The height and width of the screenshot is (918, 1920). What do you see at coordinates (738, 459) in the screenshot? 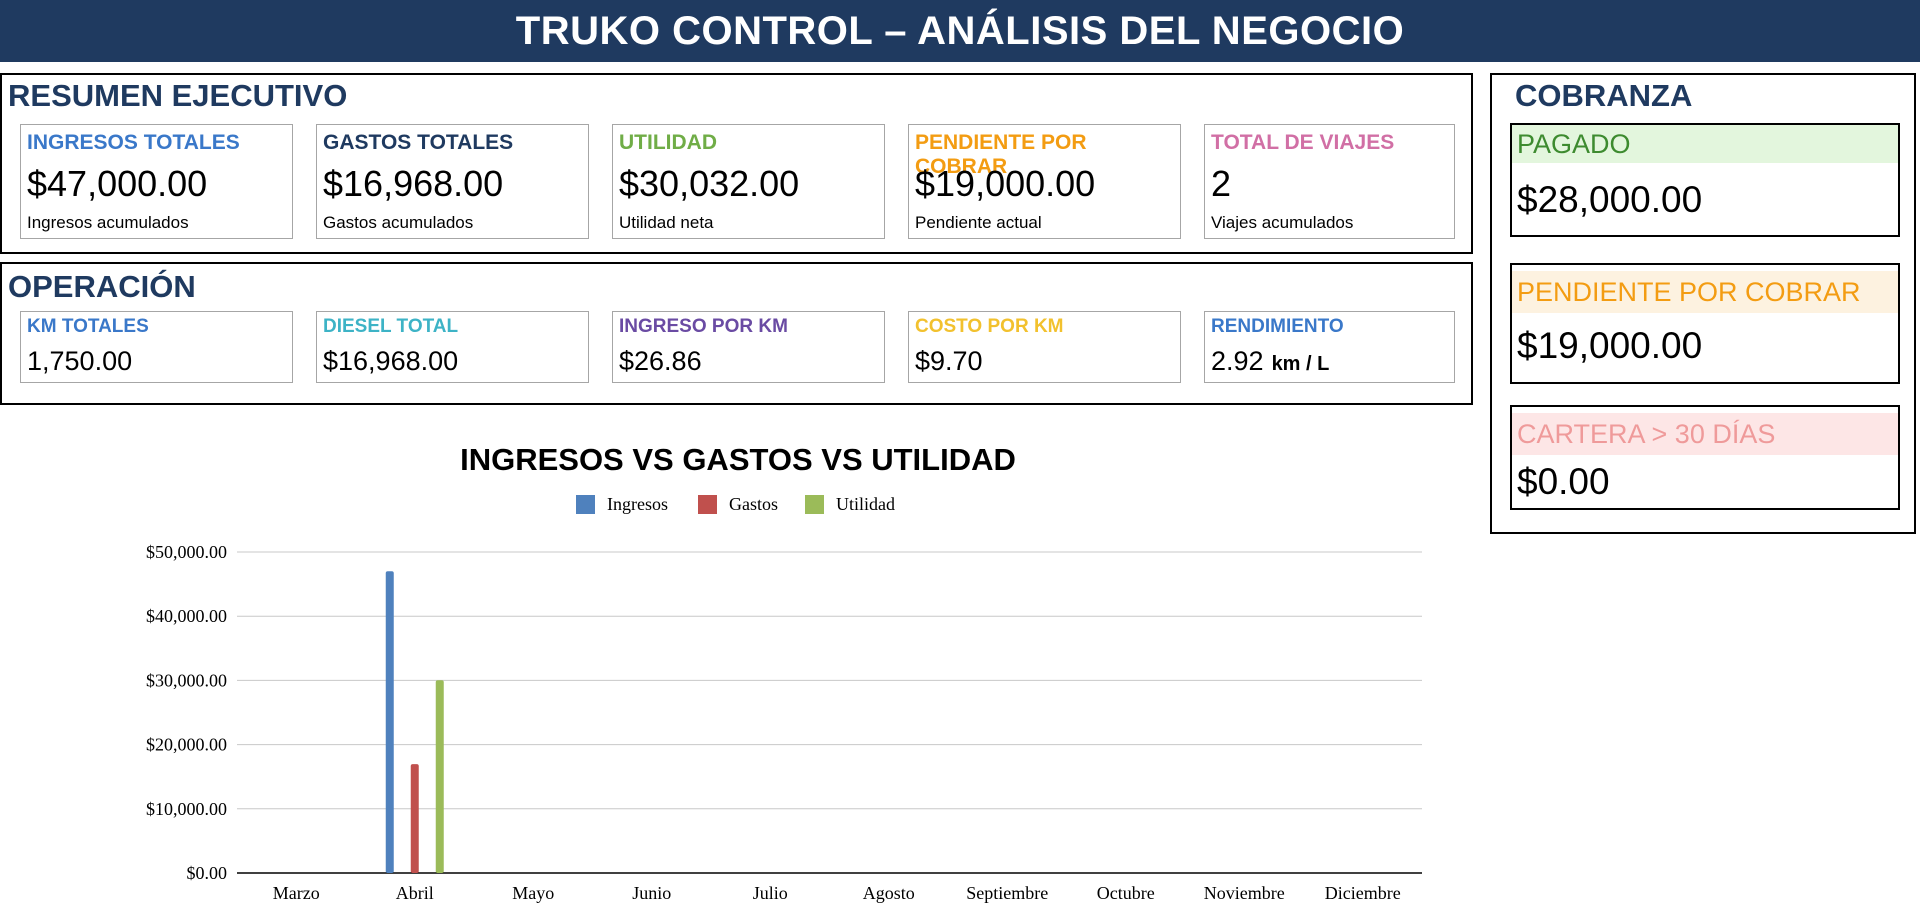
I see `chart-title: INGRESOS VS GASTOS VS UTILIDAD` at bounding box center [738, 459].